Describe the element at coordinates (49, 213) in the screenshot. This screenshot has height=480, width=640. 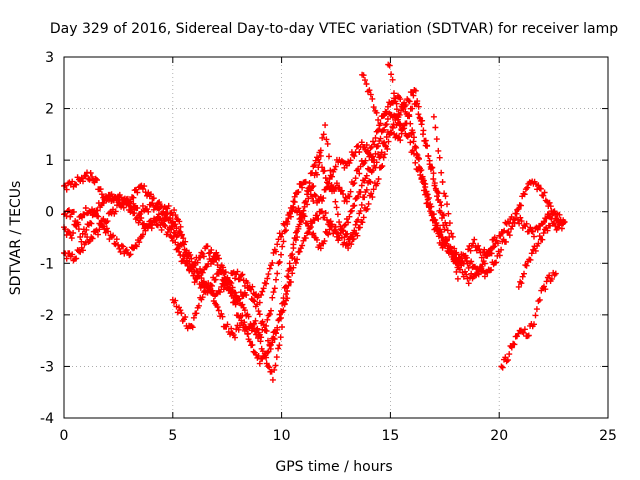
I see `y-tick-label: 0` at that location.